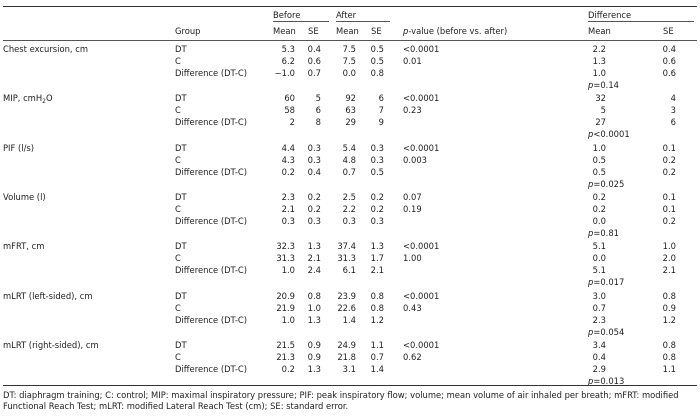 The width and height of the screenshot is (700, 418). What do you see at coordinates (318, 110) in the screenshot?
I see `before-se-cell: 6` at bounding box center [318, 110].